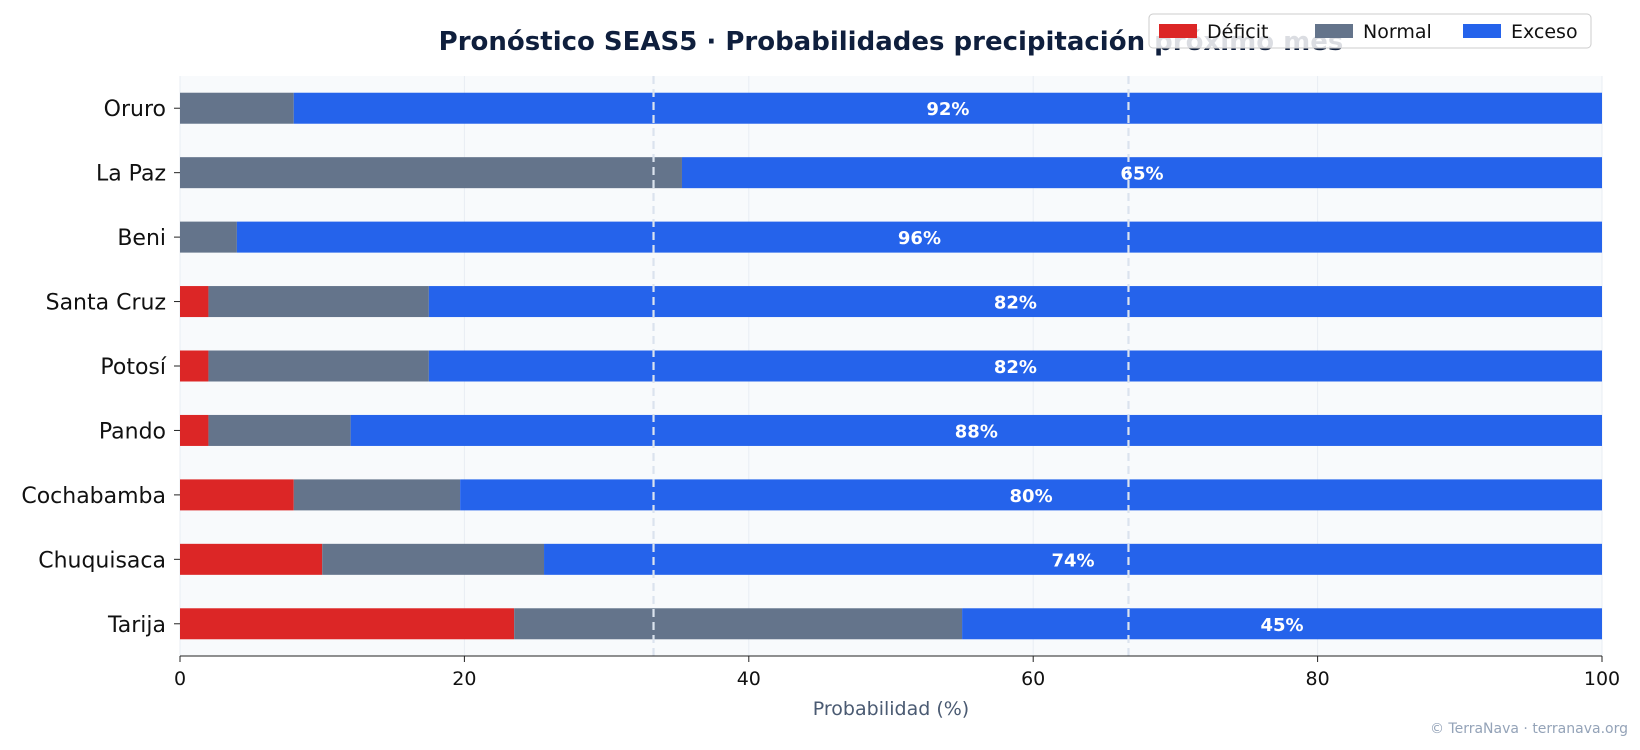 This screenshot has height=750, width=1640. What do you see at coordinates (133, 367) in the screenshot?
I see `category-label: Potosí` at bounding box center [133, 367].